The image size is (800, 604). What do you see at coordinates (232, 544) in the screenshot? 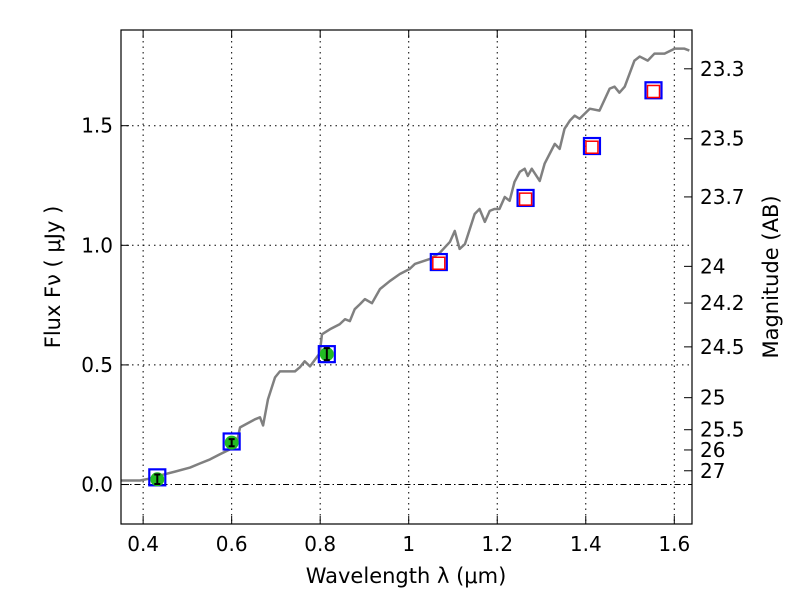
I see `x-tick-label: 0.6` at bounding box center [232, 544].